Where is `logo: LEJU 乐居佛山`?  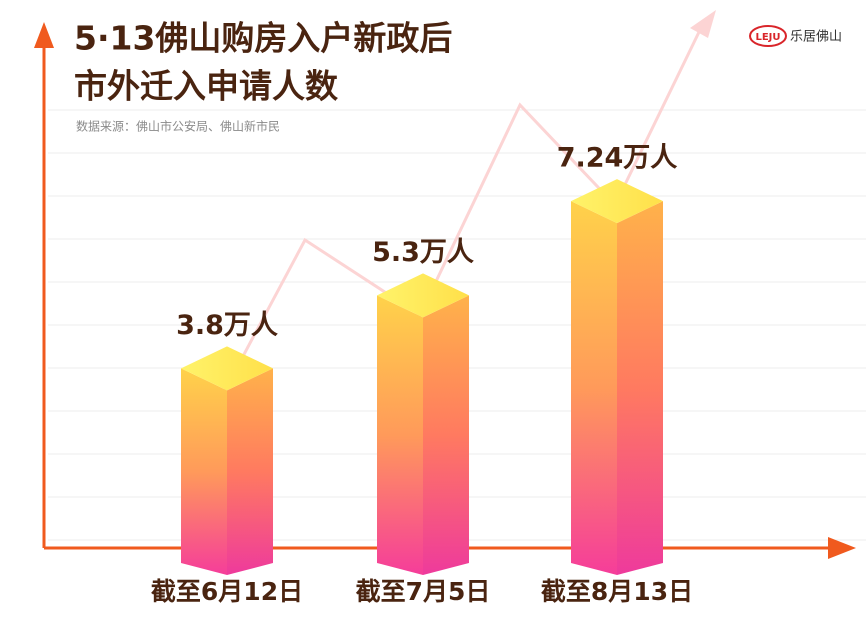 logo: LEJU 乐居佛山 is located at coordinates (795, 36).